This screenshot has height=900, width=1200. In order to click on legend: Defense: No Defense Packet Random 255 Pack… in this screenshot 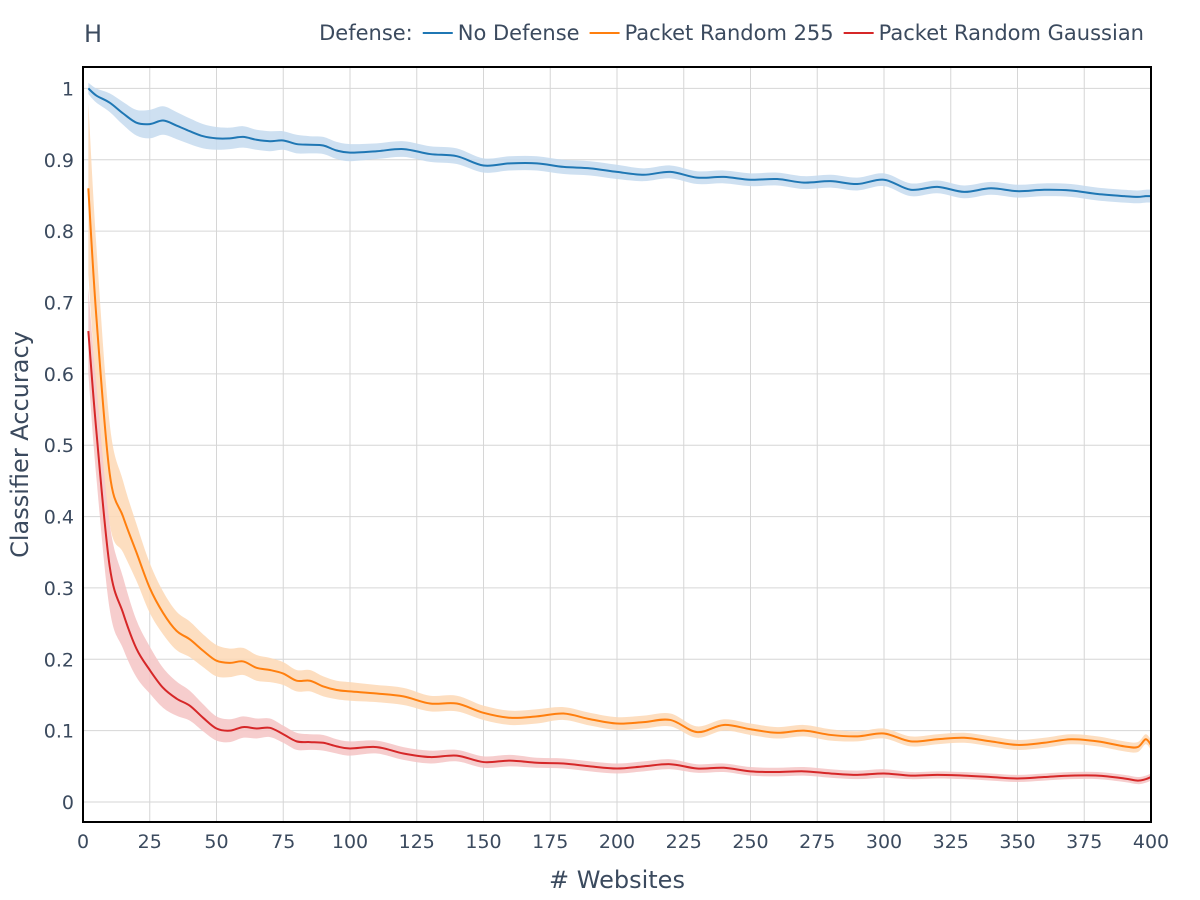, I will do `click(731, 33)`.